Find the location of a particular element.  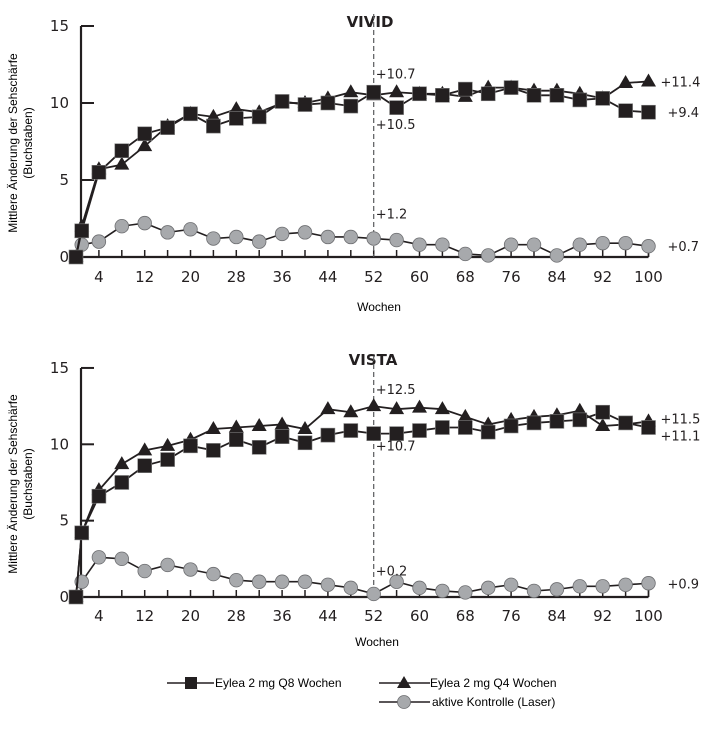

annotation-week-52: +12.5 is located at coordinates (396, 390).